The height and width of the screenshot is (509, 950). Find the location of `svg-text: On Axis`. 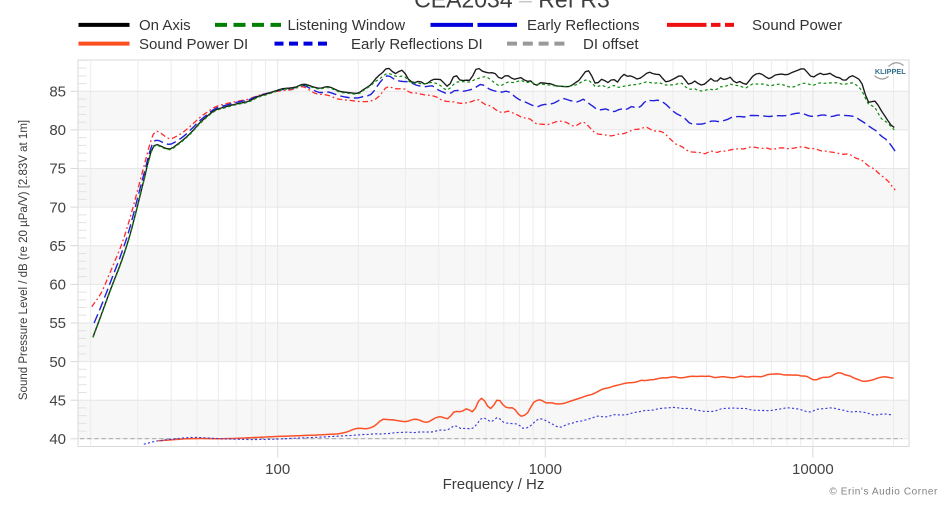

svg-text: On Axis is located at coordinates (165, 25).